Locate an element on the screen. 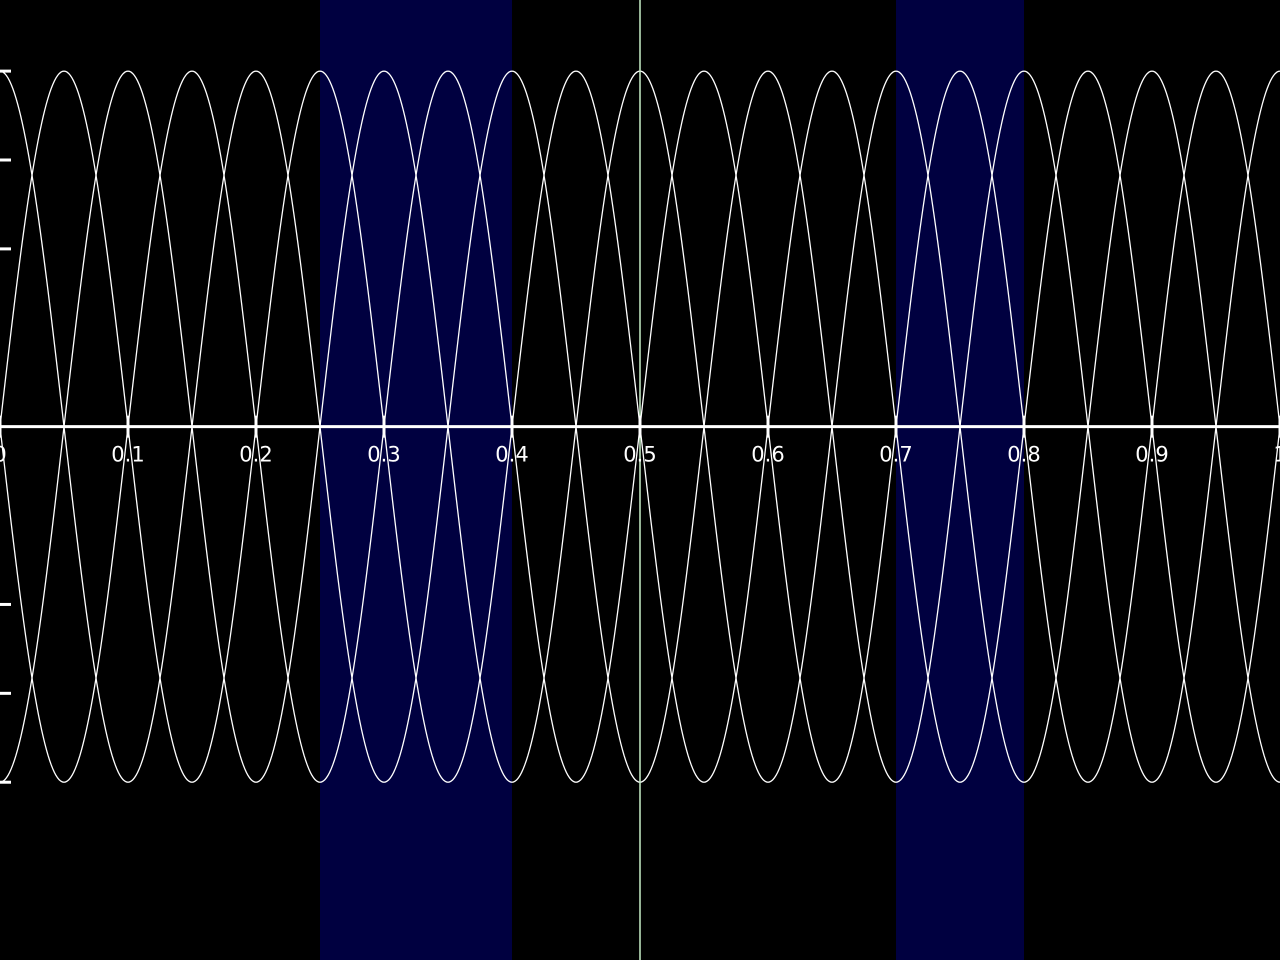 The image size is (1280, 960). x-tick-label-2: 0.2 is located at coordinates (255, 455).